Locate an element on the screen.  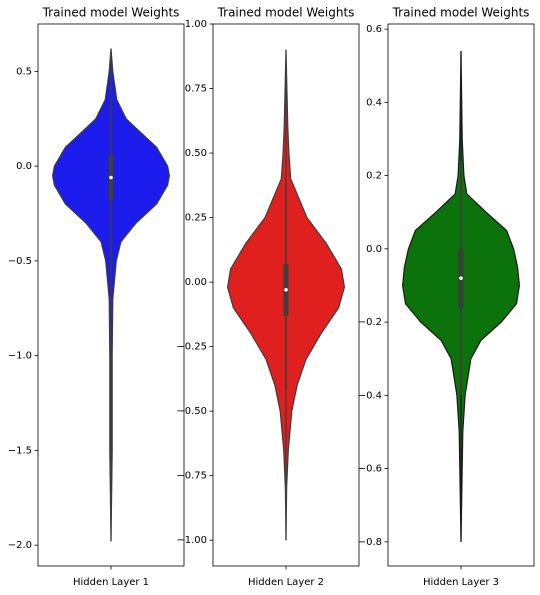
y-tick-label: 0.50 is located at coordinates (196, 153).